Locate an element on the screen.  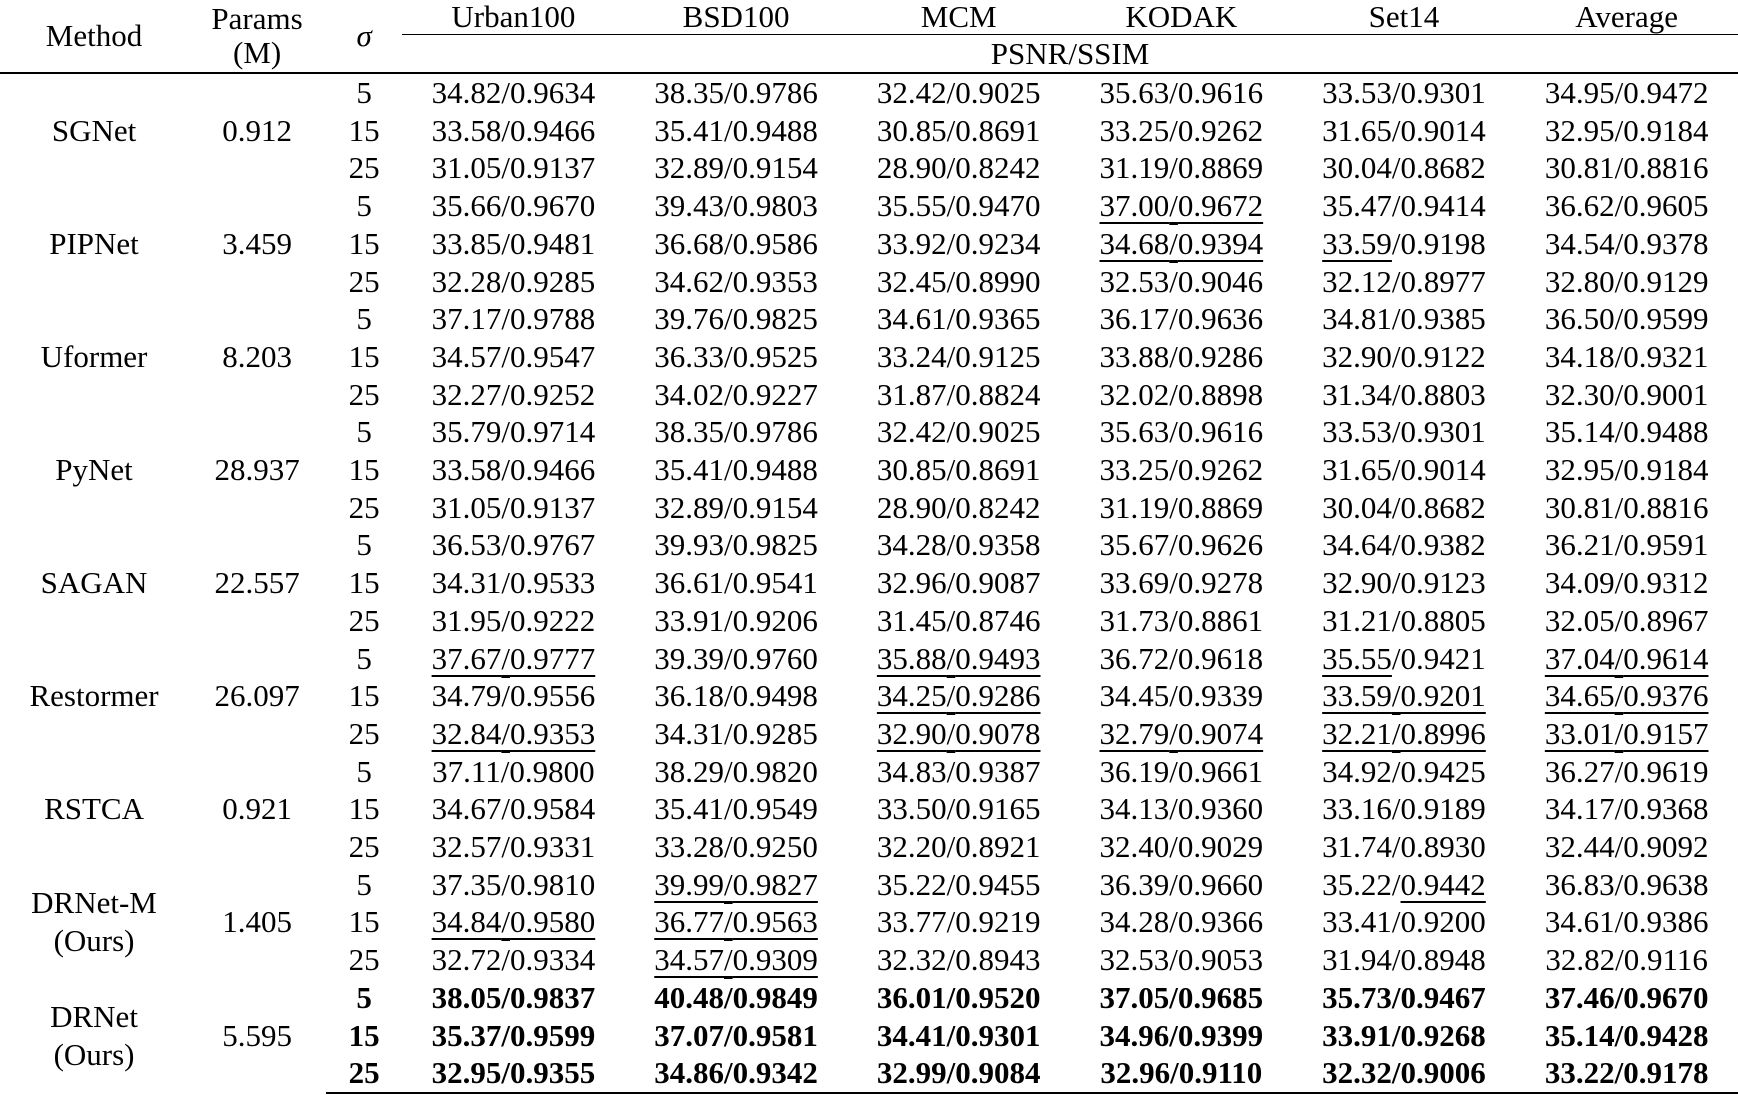
header-dataset: Set14 is located at coordinates (1404, 17).